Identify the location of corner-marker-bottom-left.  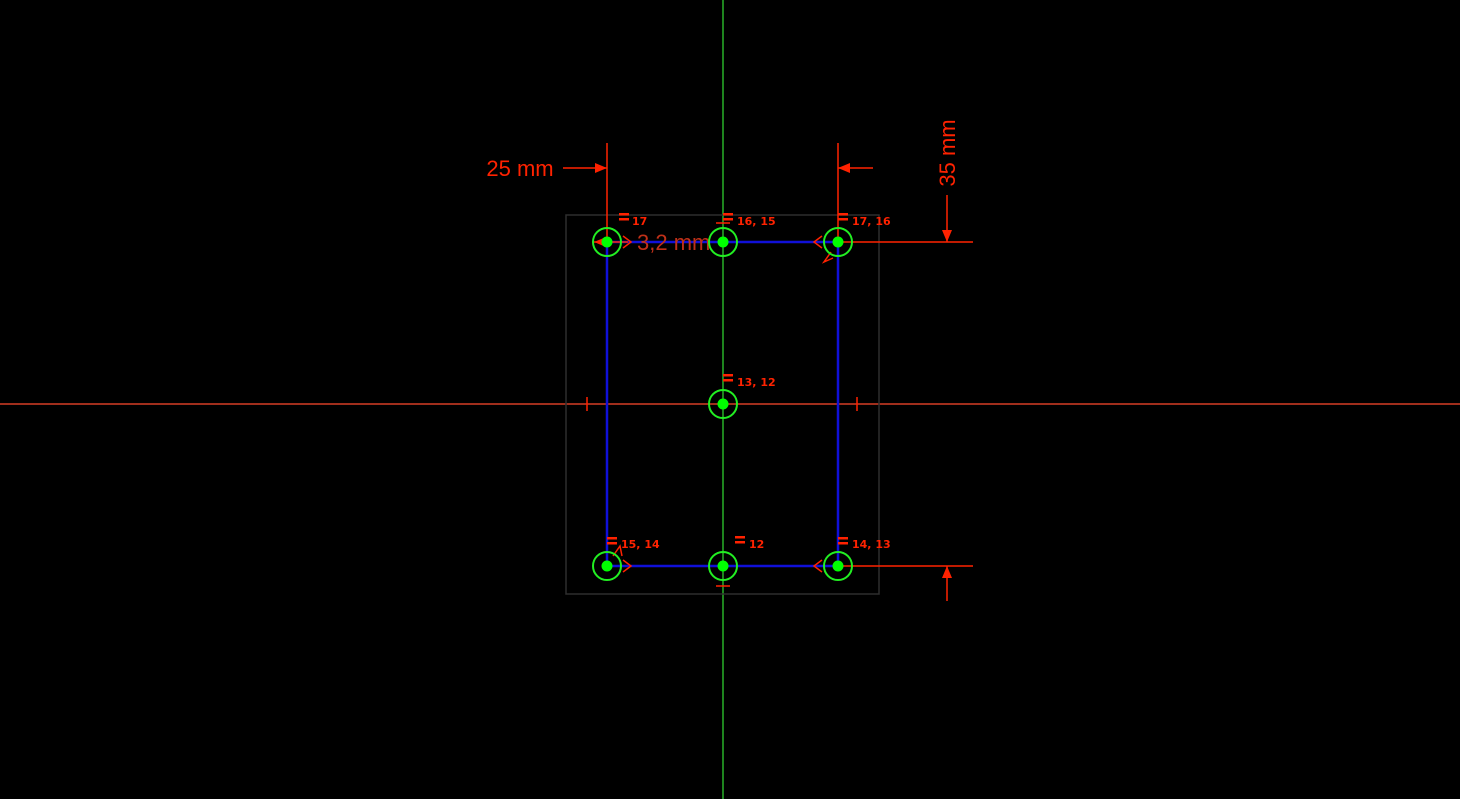
(627, 566).